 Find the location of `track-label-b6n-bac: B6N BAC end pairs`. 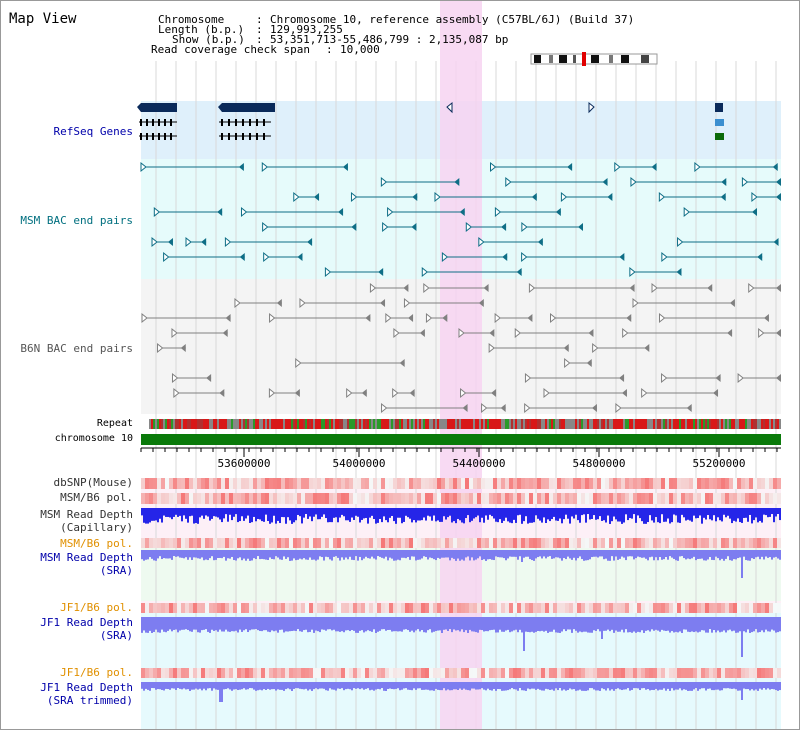

track-label-b6n-bac: B6N BAC end pairs is located at coordinates (76, 348).